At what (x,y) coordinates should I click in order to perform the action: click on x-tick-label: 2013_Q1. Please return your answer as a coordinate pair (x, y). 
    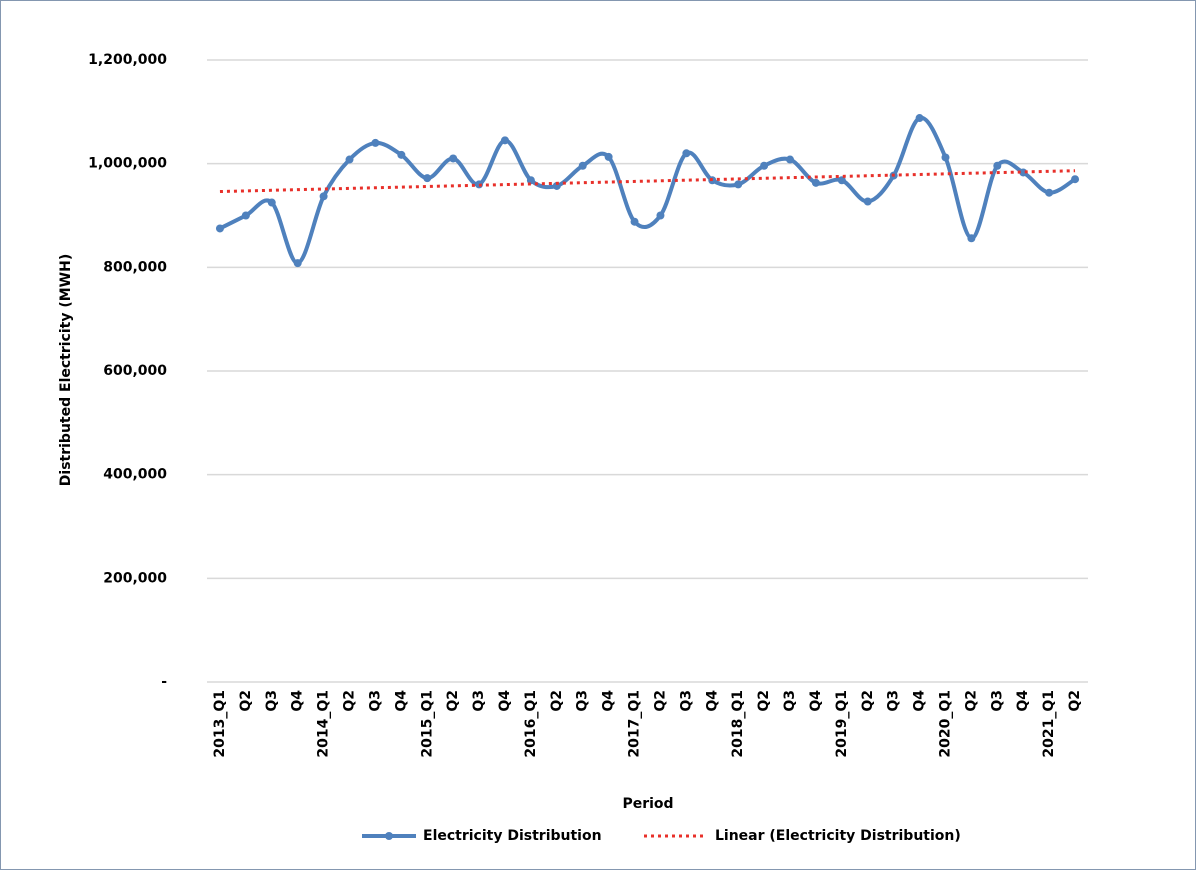
    Looking at the image, I should click on (220, 724).